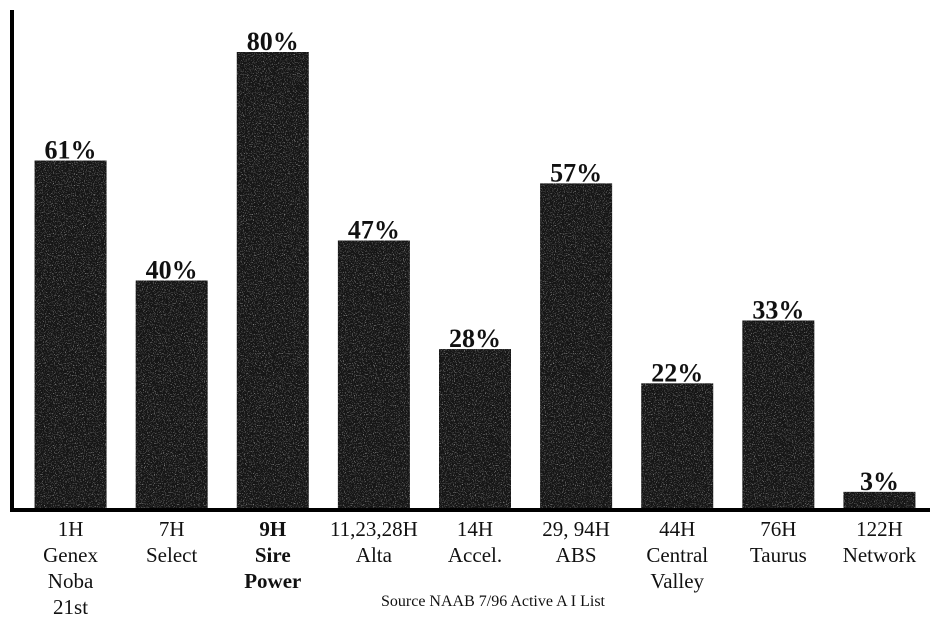 The width and height of the screenshot is (937, 628). What do you see at coordinates (576, 172) in the screenshot?
I see `value-label-5: 57%` at bounding box center [576, 172].